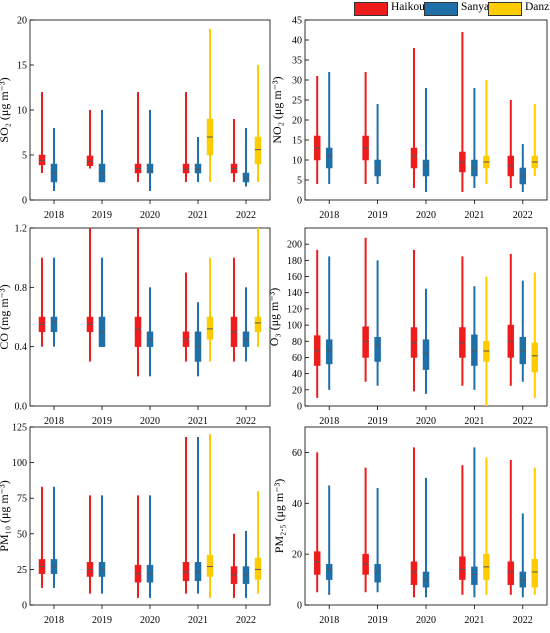  I want to click on legend-label-sanya: Sanya, so click(475, 7).